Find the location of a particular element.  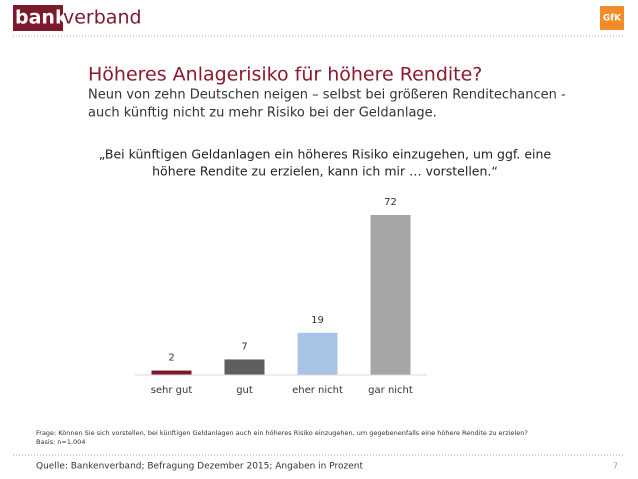

page-number: 7 is located at coordinates (615, 466).